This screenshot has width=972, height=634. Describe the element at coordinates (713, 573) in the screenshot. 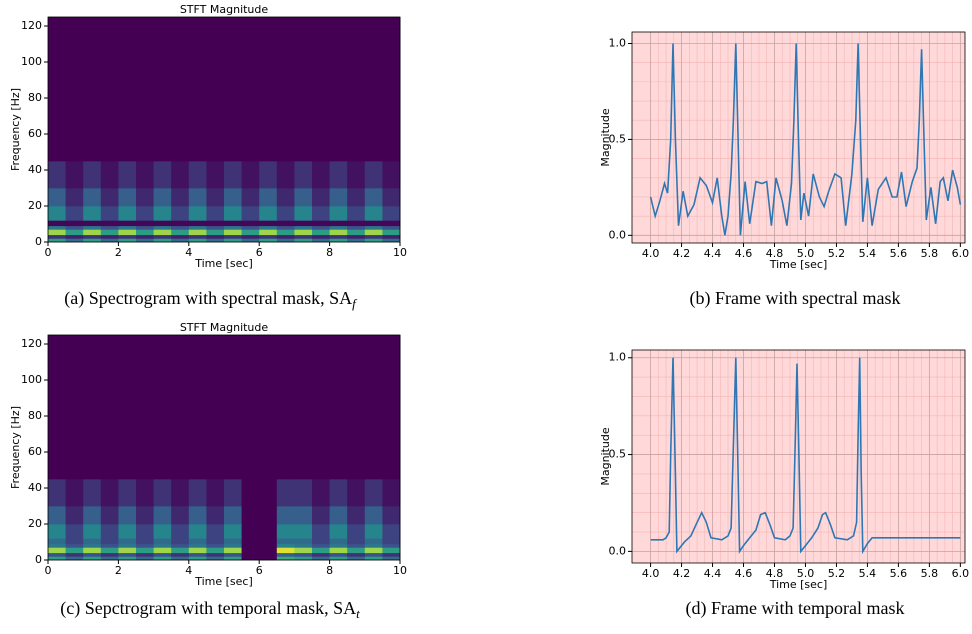

I see `x-tick-label: 4.4` at that location.